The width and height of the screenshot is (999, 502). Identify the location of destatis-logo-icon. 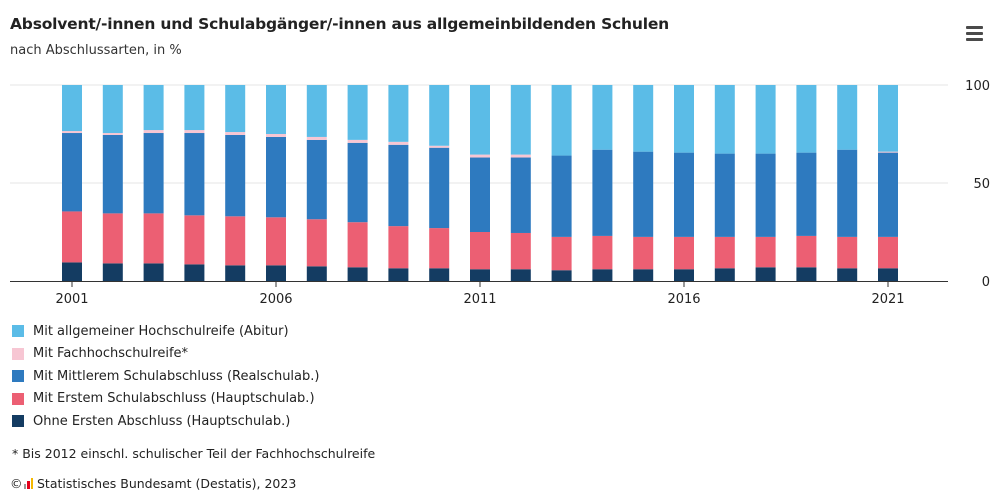
(29, 483).